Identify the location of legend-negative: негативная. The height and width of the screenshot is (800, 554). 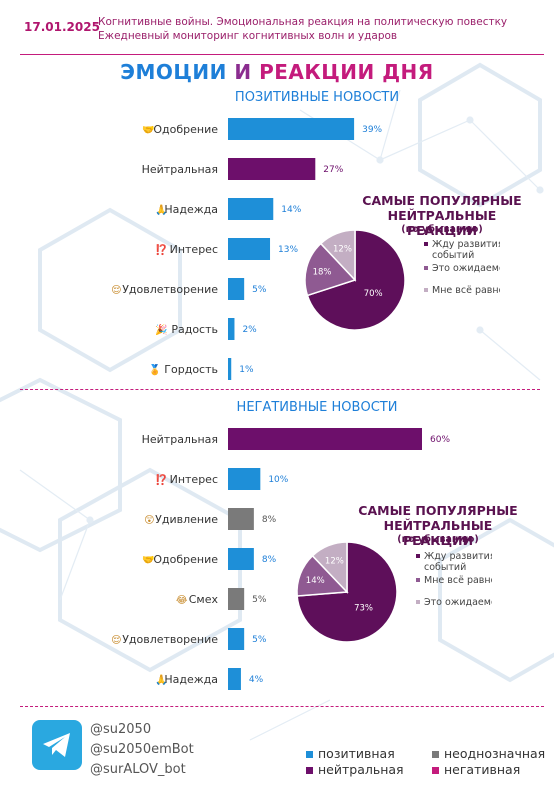
(476, 769).